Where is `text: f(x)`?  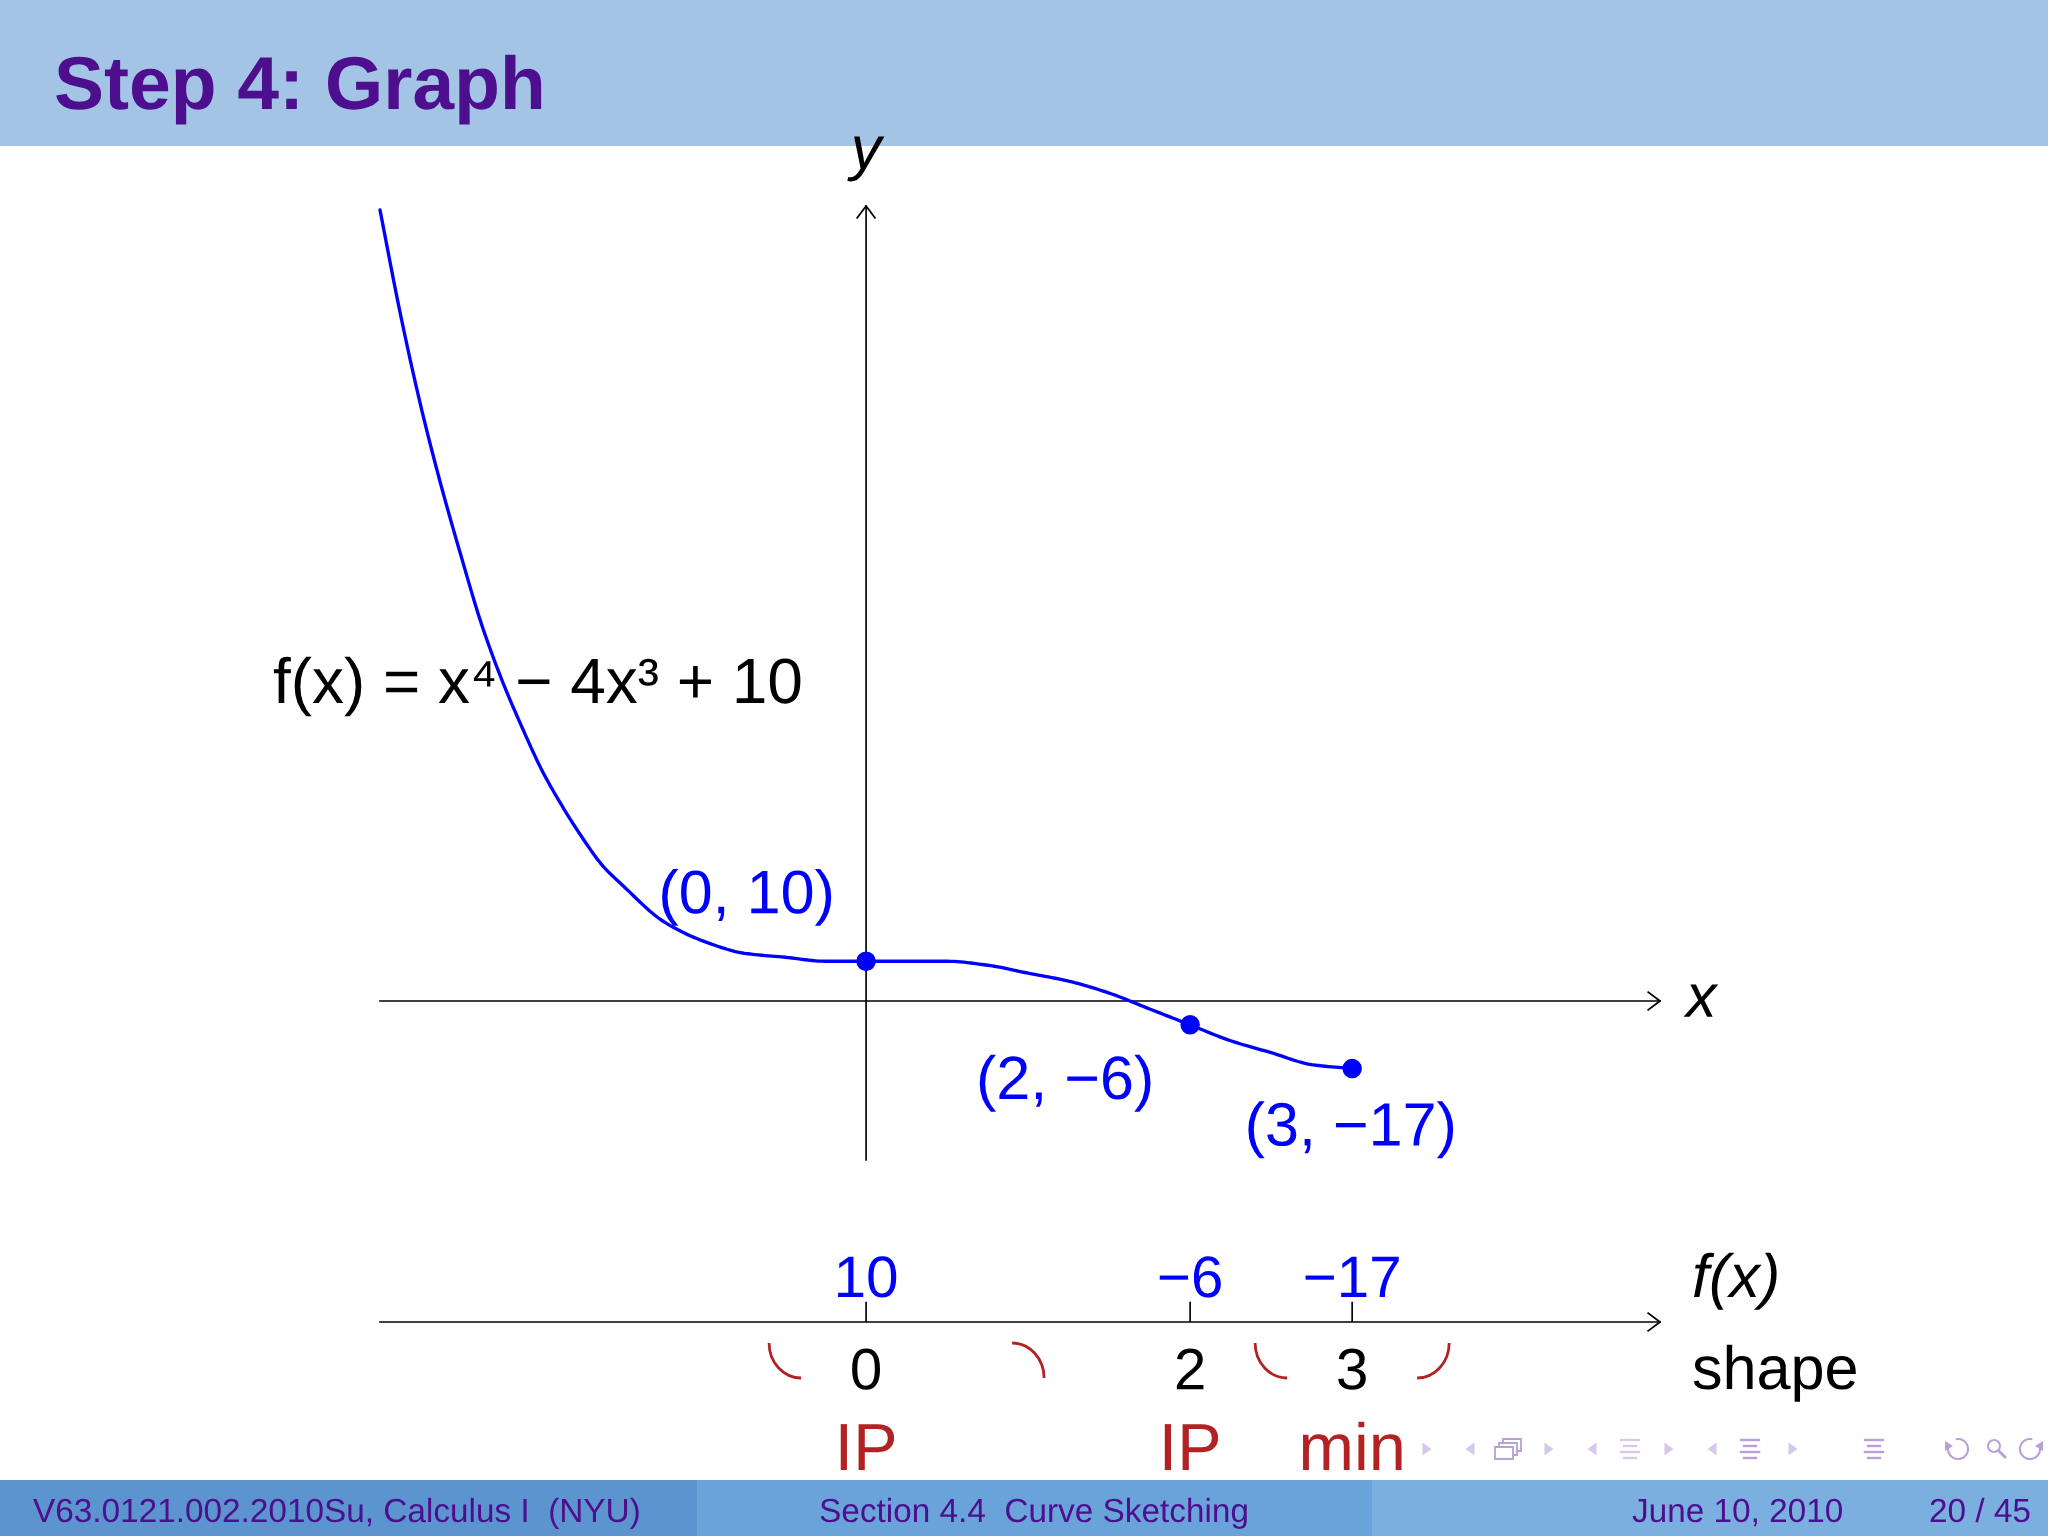
text: f(x) is located at coordinates (1735, 1281).